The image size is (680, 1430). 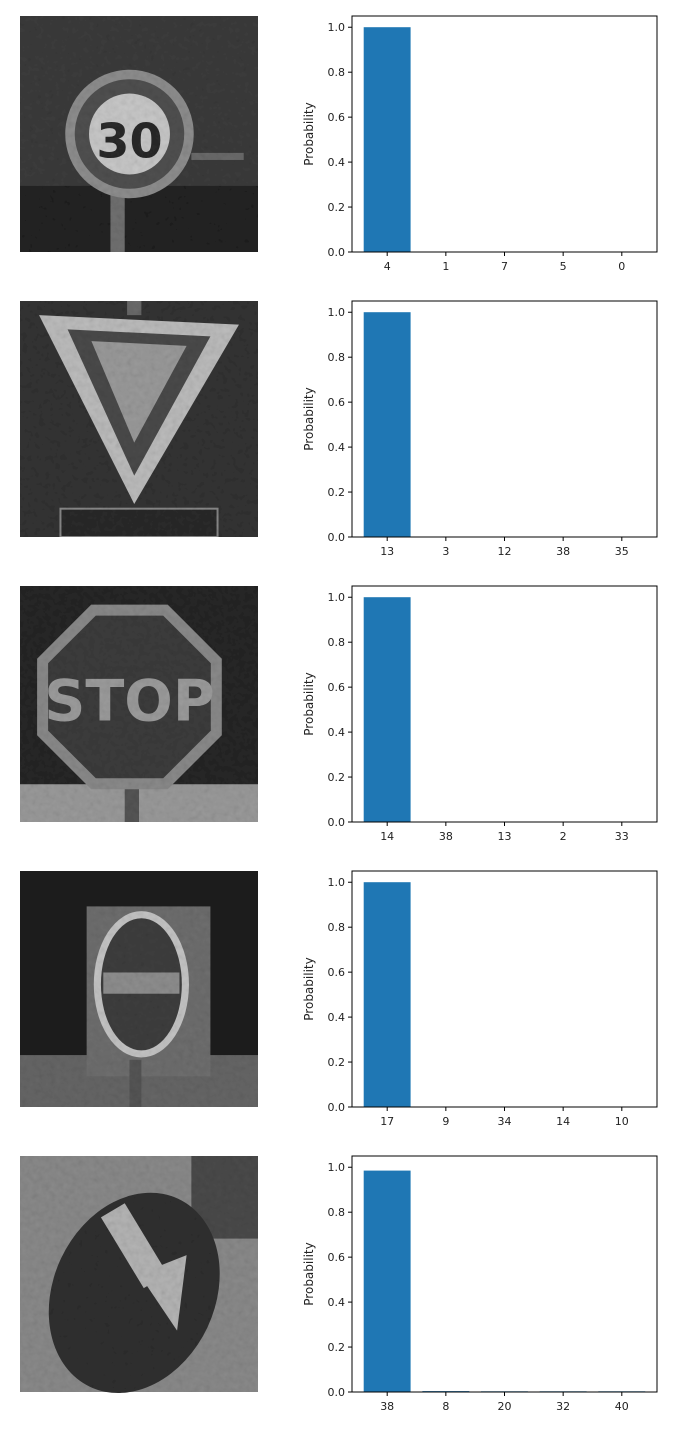 What do you see at coordinates (217, 156) in the screenshot?
I see `side-bar` at bounding box center [217, 156].